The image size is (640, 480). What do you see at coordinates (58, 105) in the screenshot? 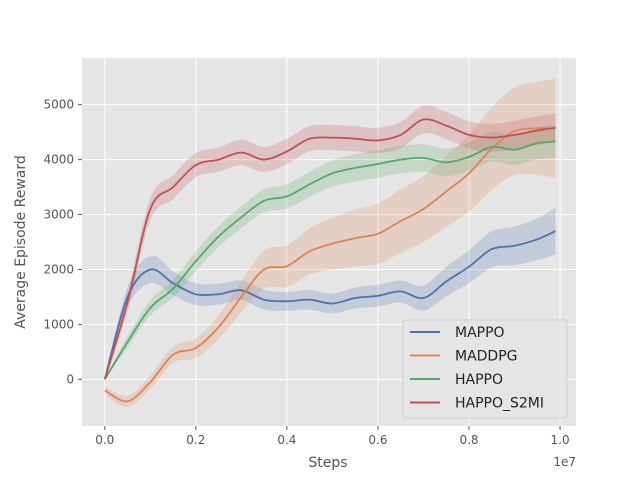
I see `y-tick-label: 5000` at bounding box center [58, 105].